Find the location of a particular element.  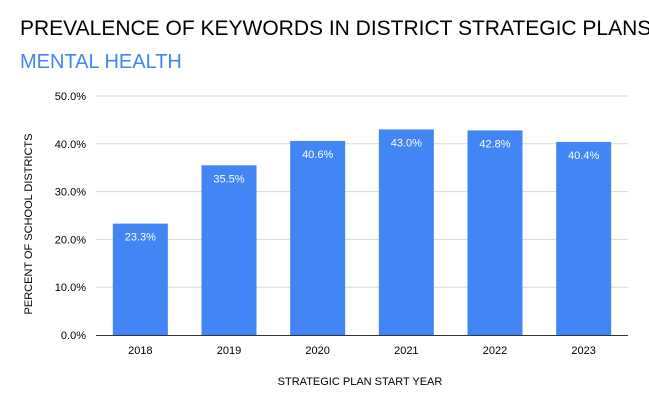

x-tick-label-2018: 2018 is located at coordinates (140, 351).